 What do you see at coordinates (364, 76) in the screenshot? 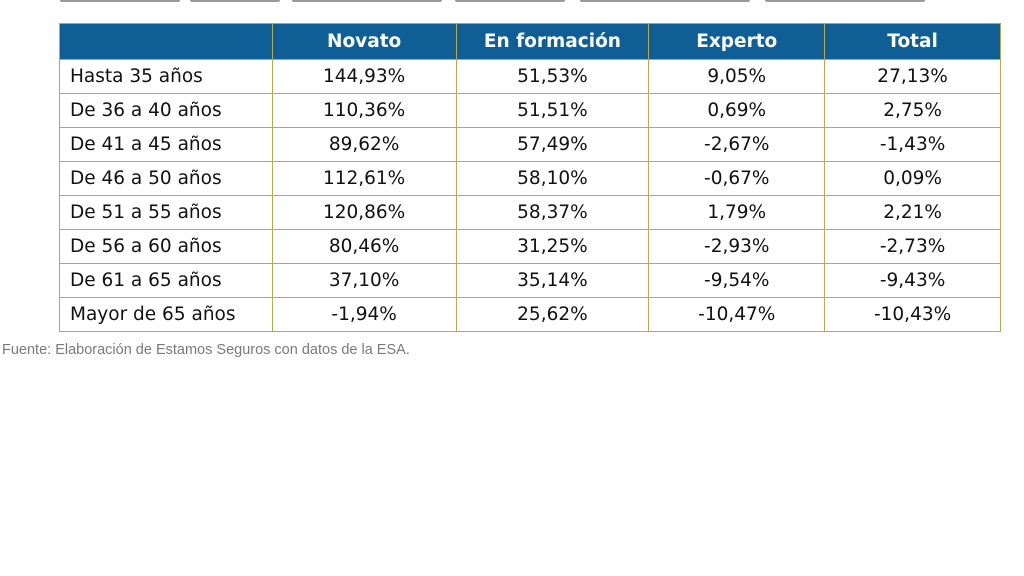
I see `cell-novato: 144,93%` at bounding box center [364, 76].